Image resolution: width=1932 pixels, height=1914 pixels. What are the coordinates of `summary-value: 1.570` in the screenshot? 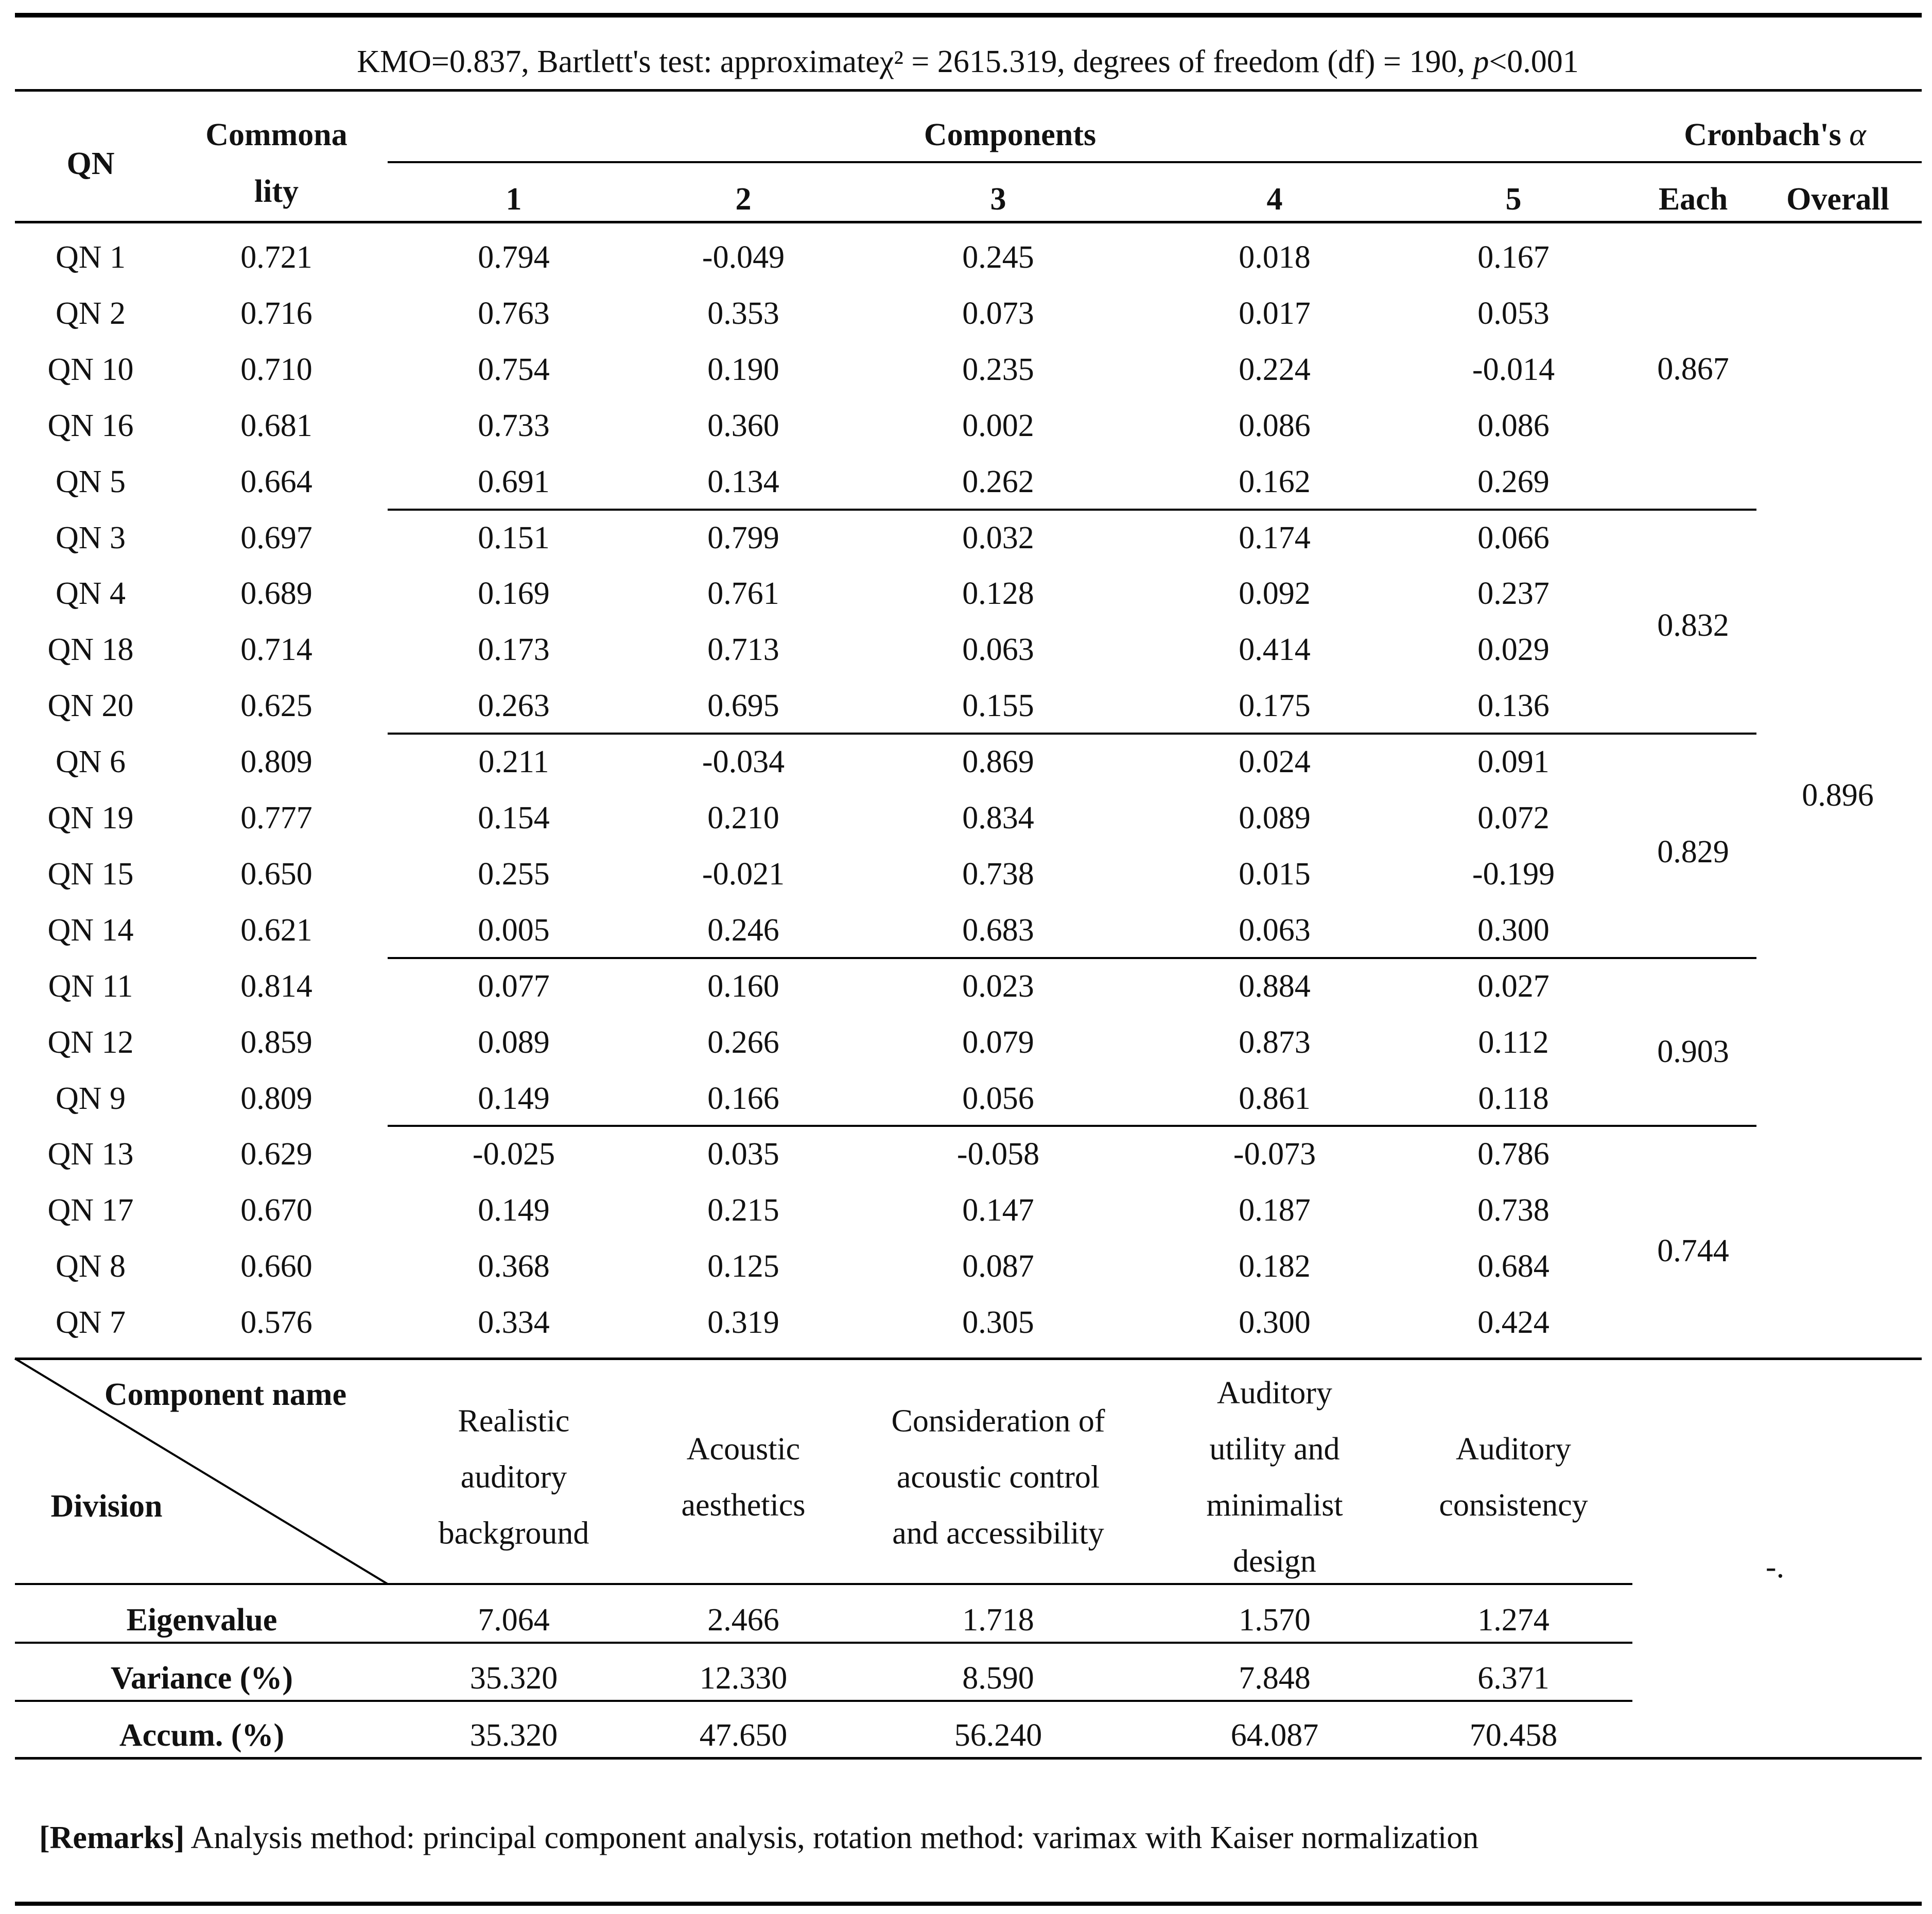 It's located at (1275, 1620).